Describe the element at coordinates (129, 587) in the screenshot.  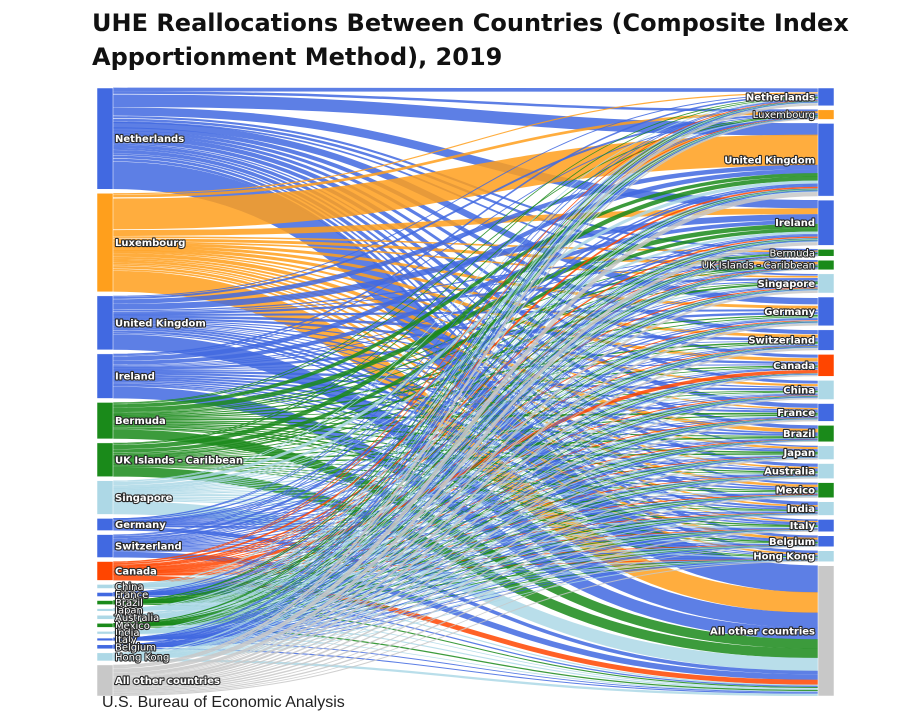
I see `source-node-label: China` at that location.